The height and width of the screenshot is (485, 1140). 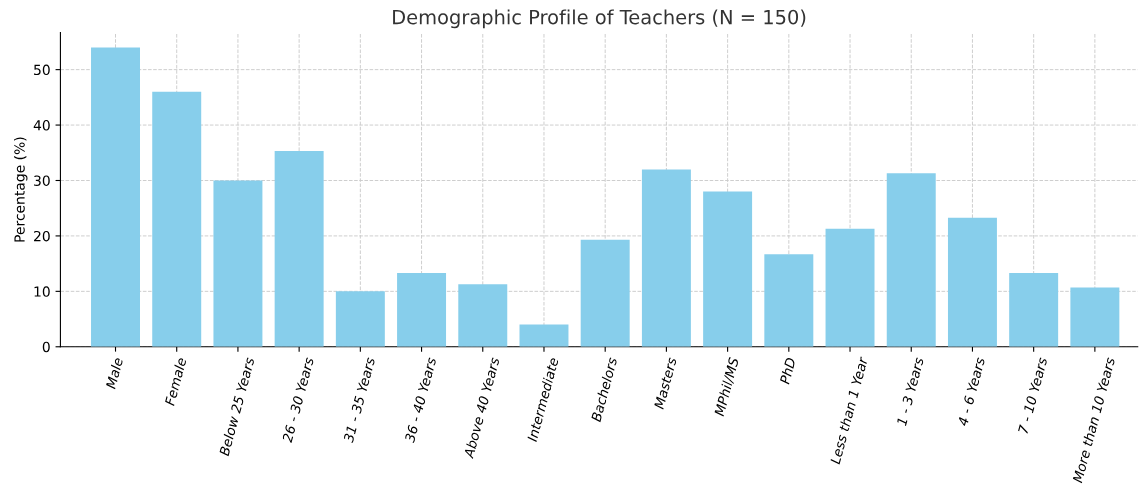 What do you see at coordinates (42, 70) in the screenshot?
I see `y-tick-label: 50` at bounding box center [42, 70].